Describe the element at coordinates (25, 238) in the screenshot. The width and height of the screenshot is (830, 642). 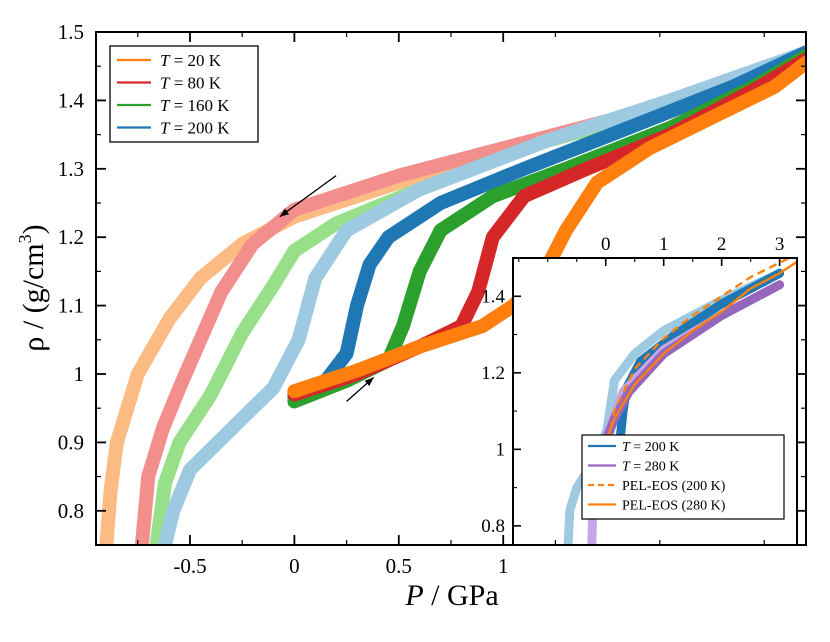
I see `y-axis-superscript: 3` at that location.